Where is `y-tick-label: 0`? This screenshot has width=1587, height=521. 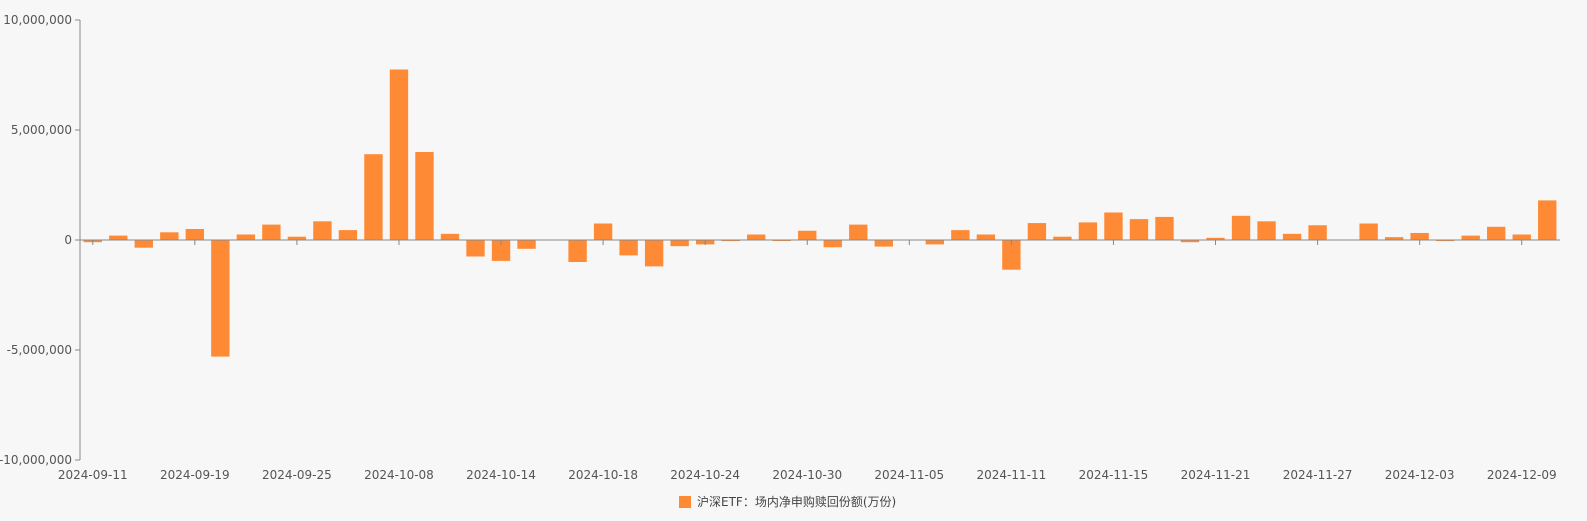
y-tick-label: 0 is located at coordinates (68, 240).